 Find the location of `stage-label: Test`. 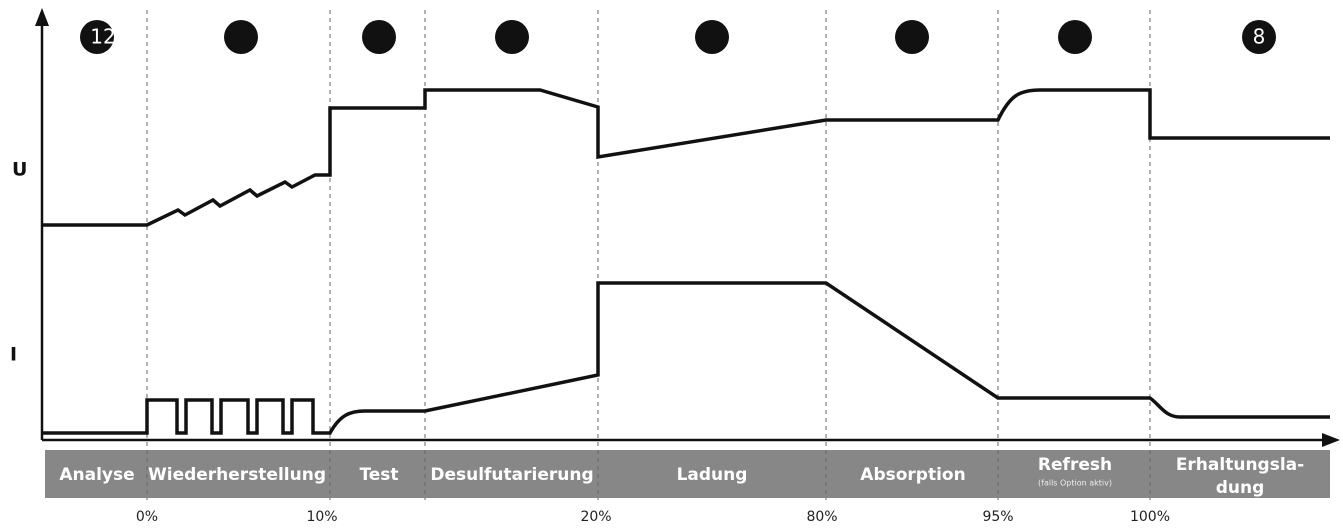

stage-label: Test is located at coordinates (378, 475).